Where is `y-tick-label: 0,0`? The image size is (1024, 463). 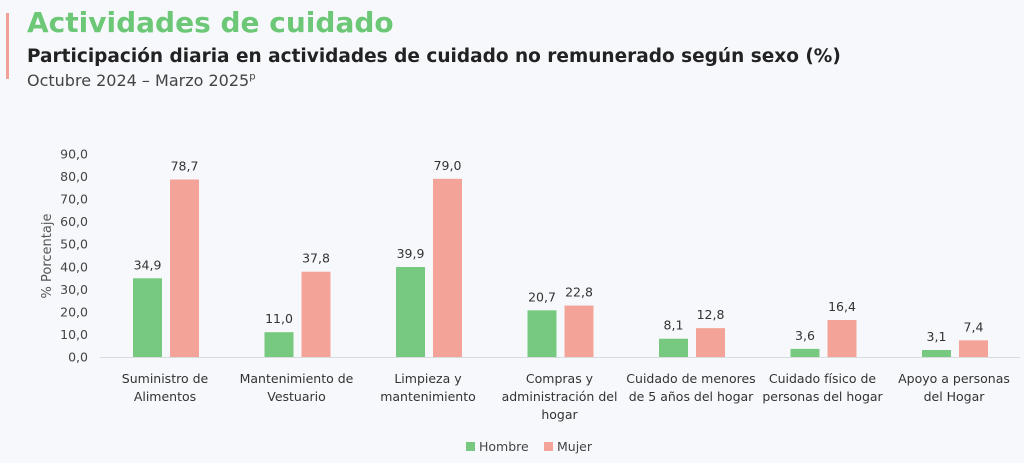 y-tick-label: 0,0 is located at coordinates (78, 357).